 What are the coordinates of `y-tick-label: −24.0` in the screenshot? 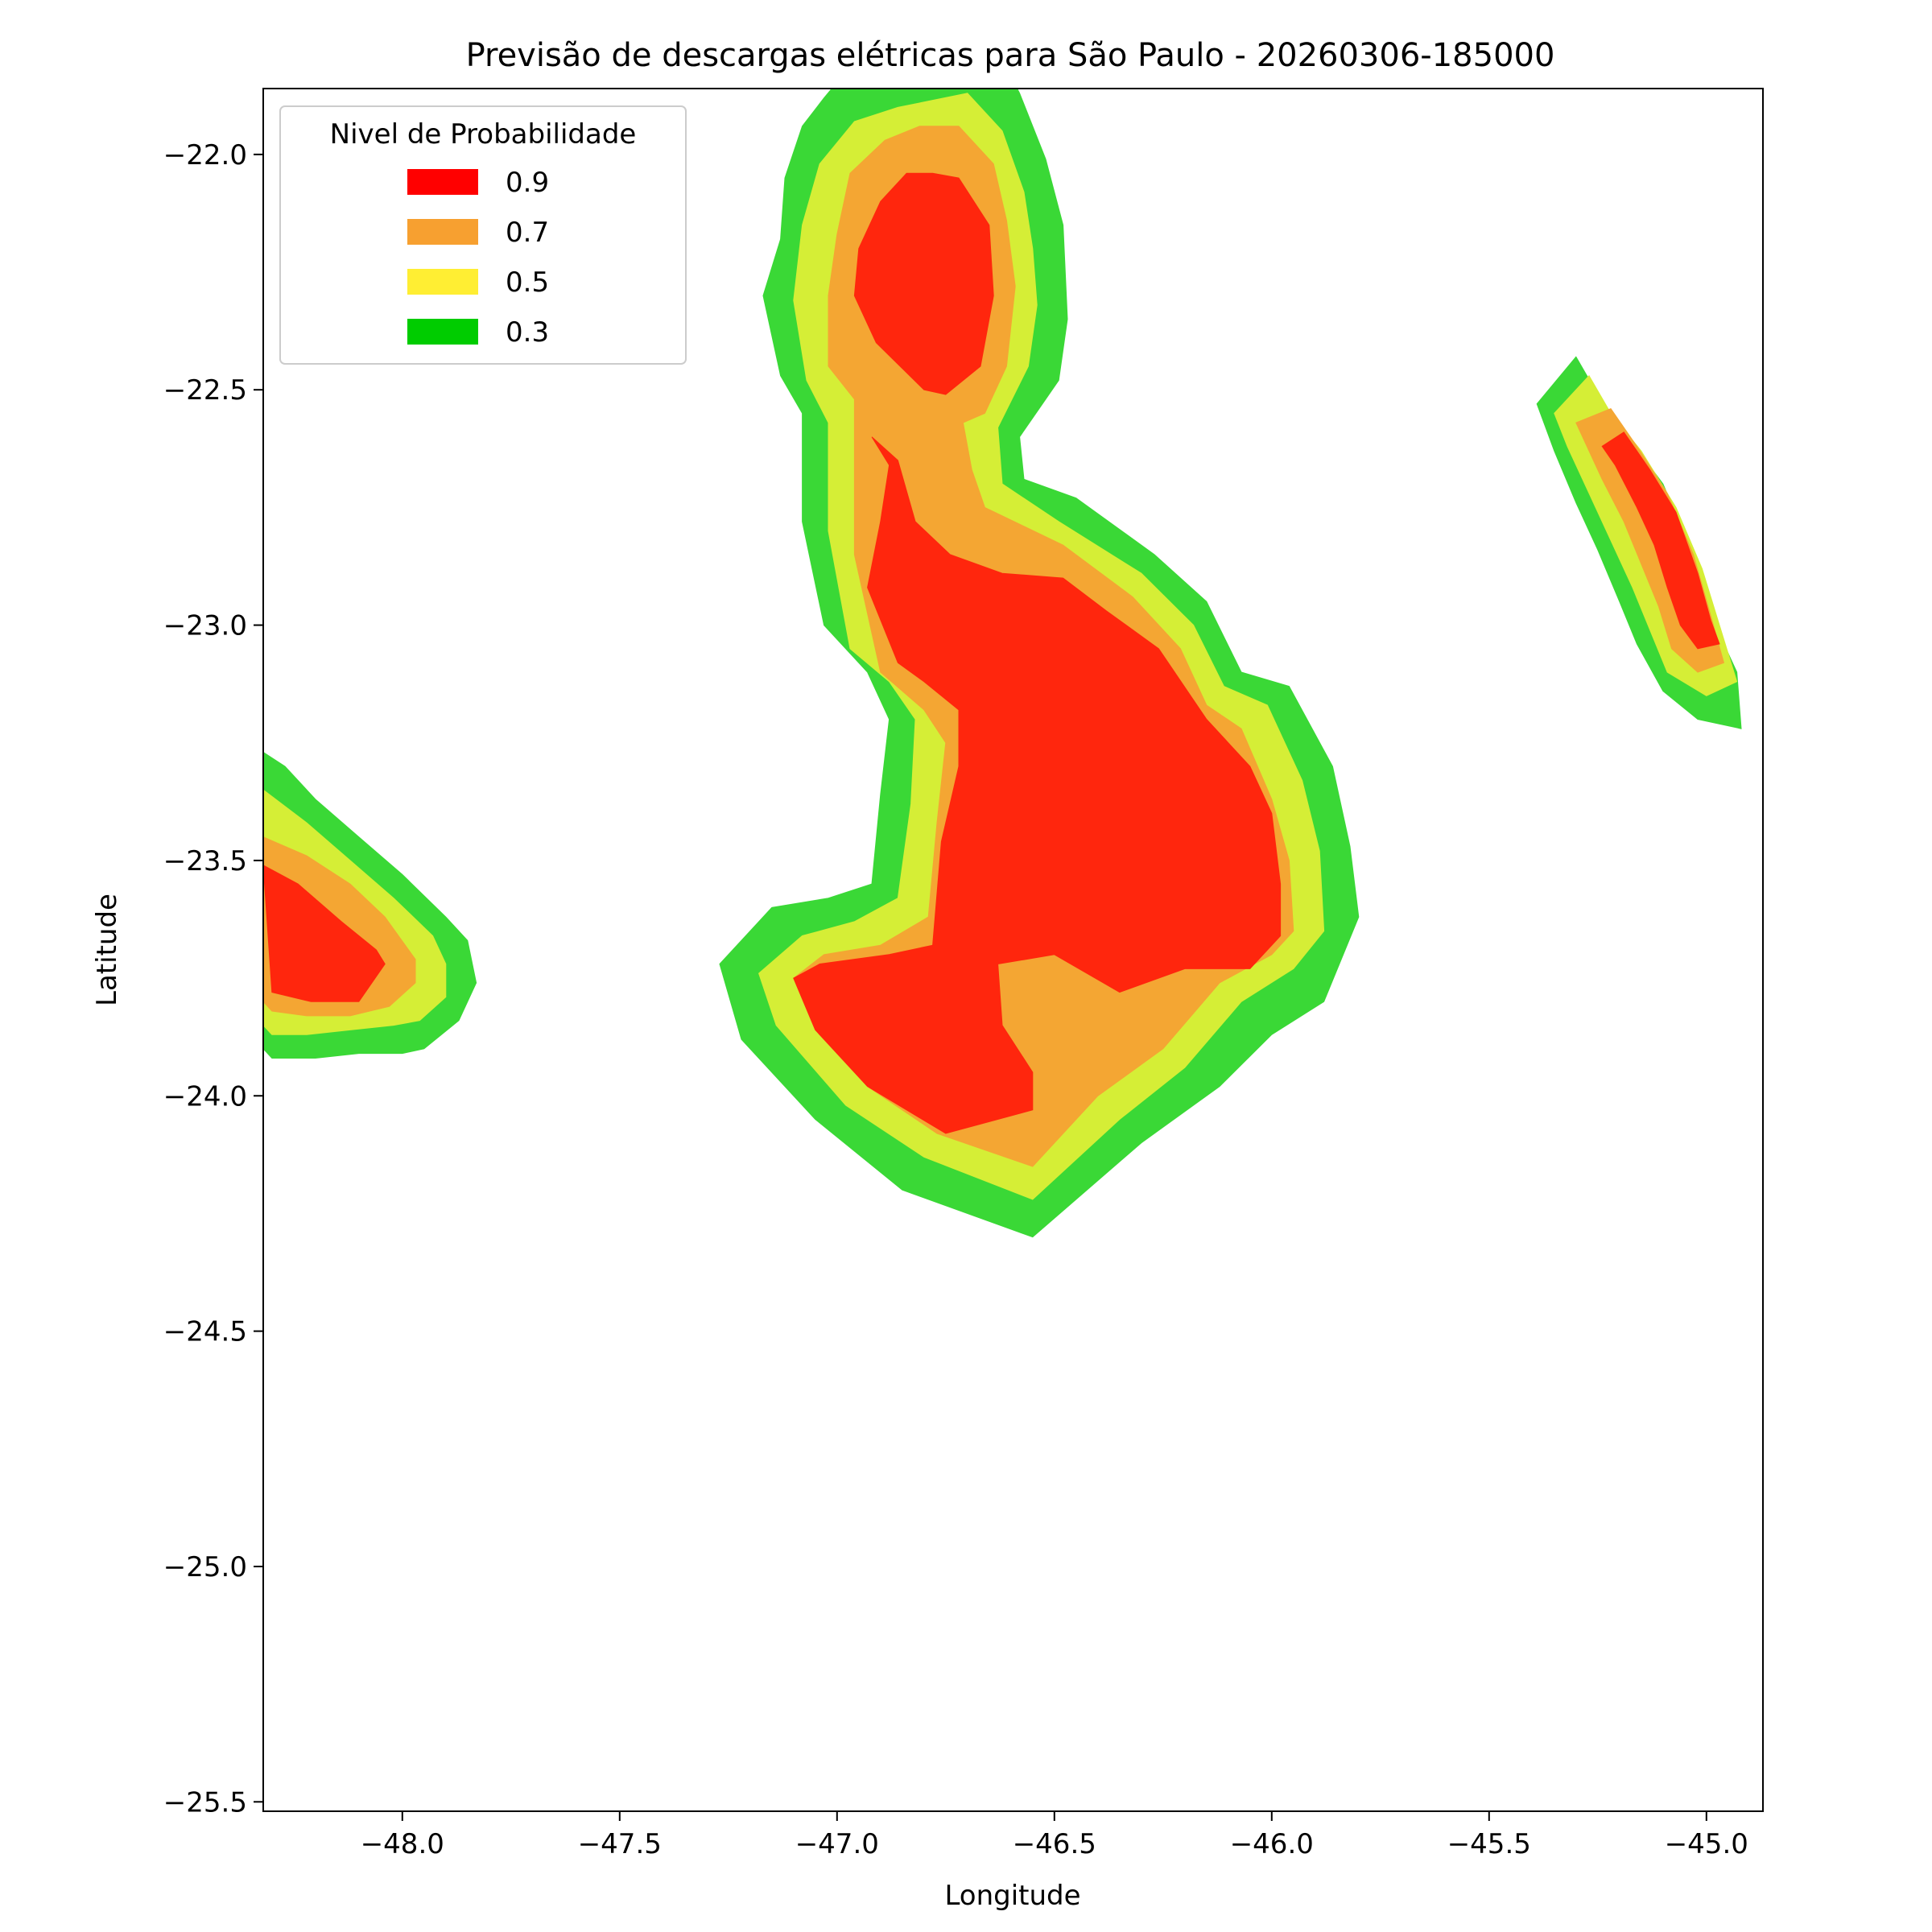 It's located at (205, 1096).